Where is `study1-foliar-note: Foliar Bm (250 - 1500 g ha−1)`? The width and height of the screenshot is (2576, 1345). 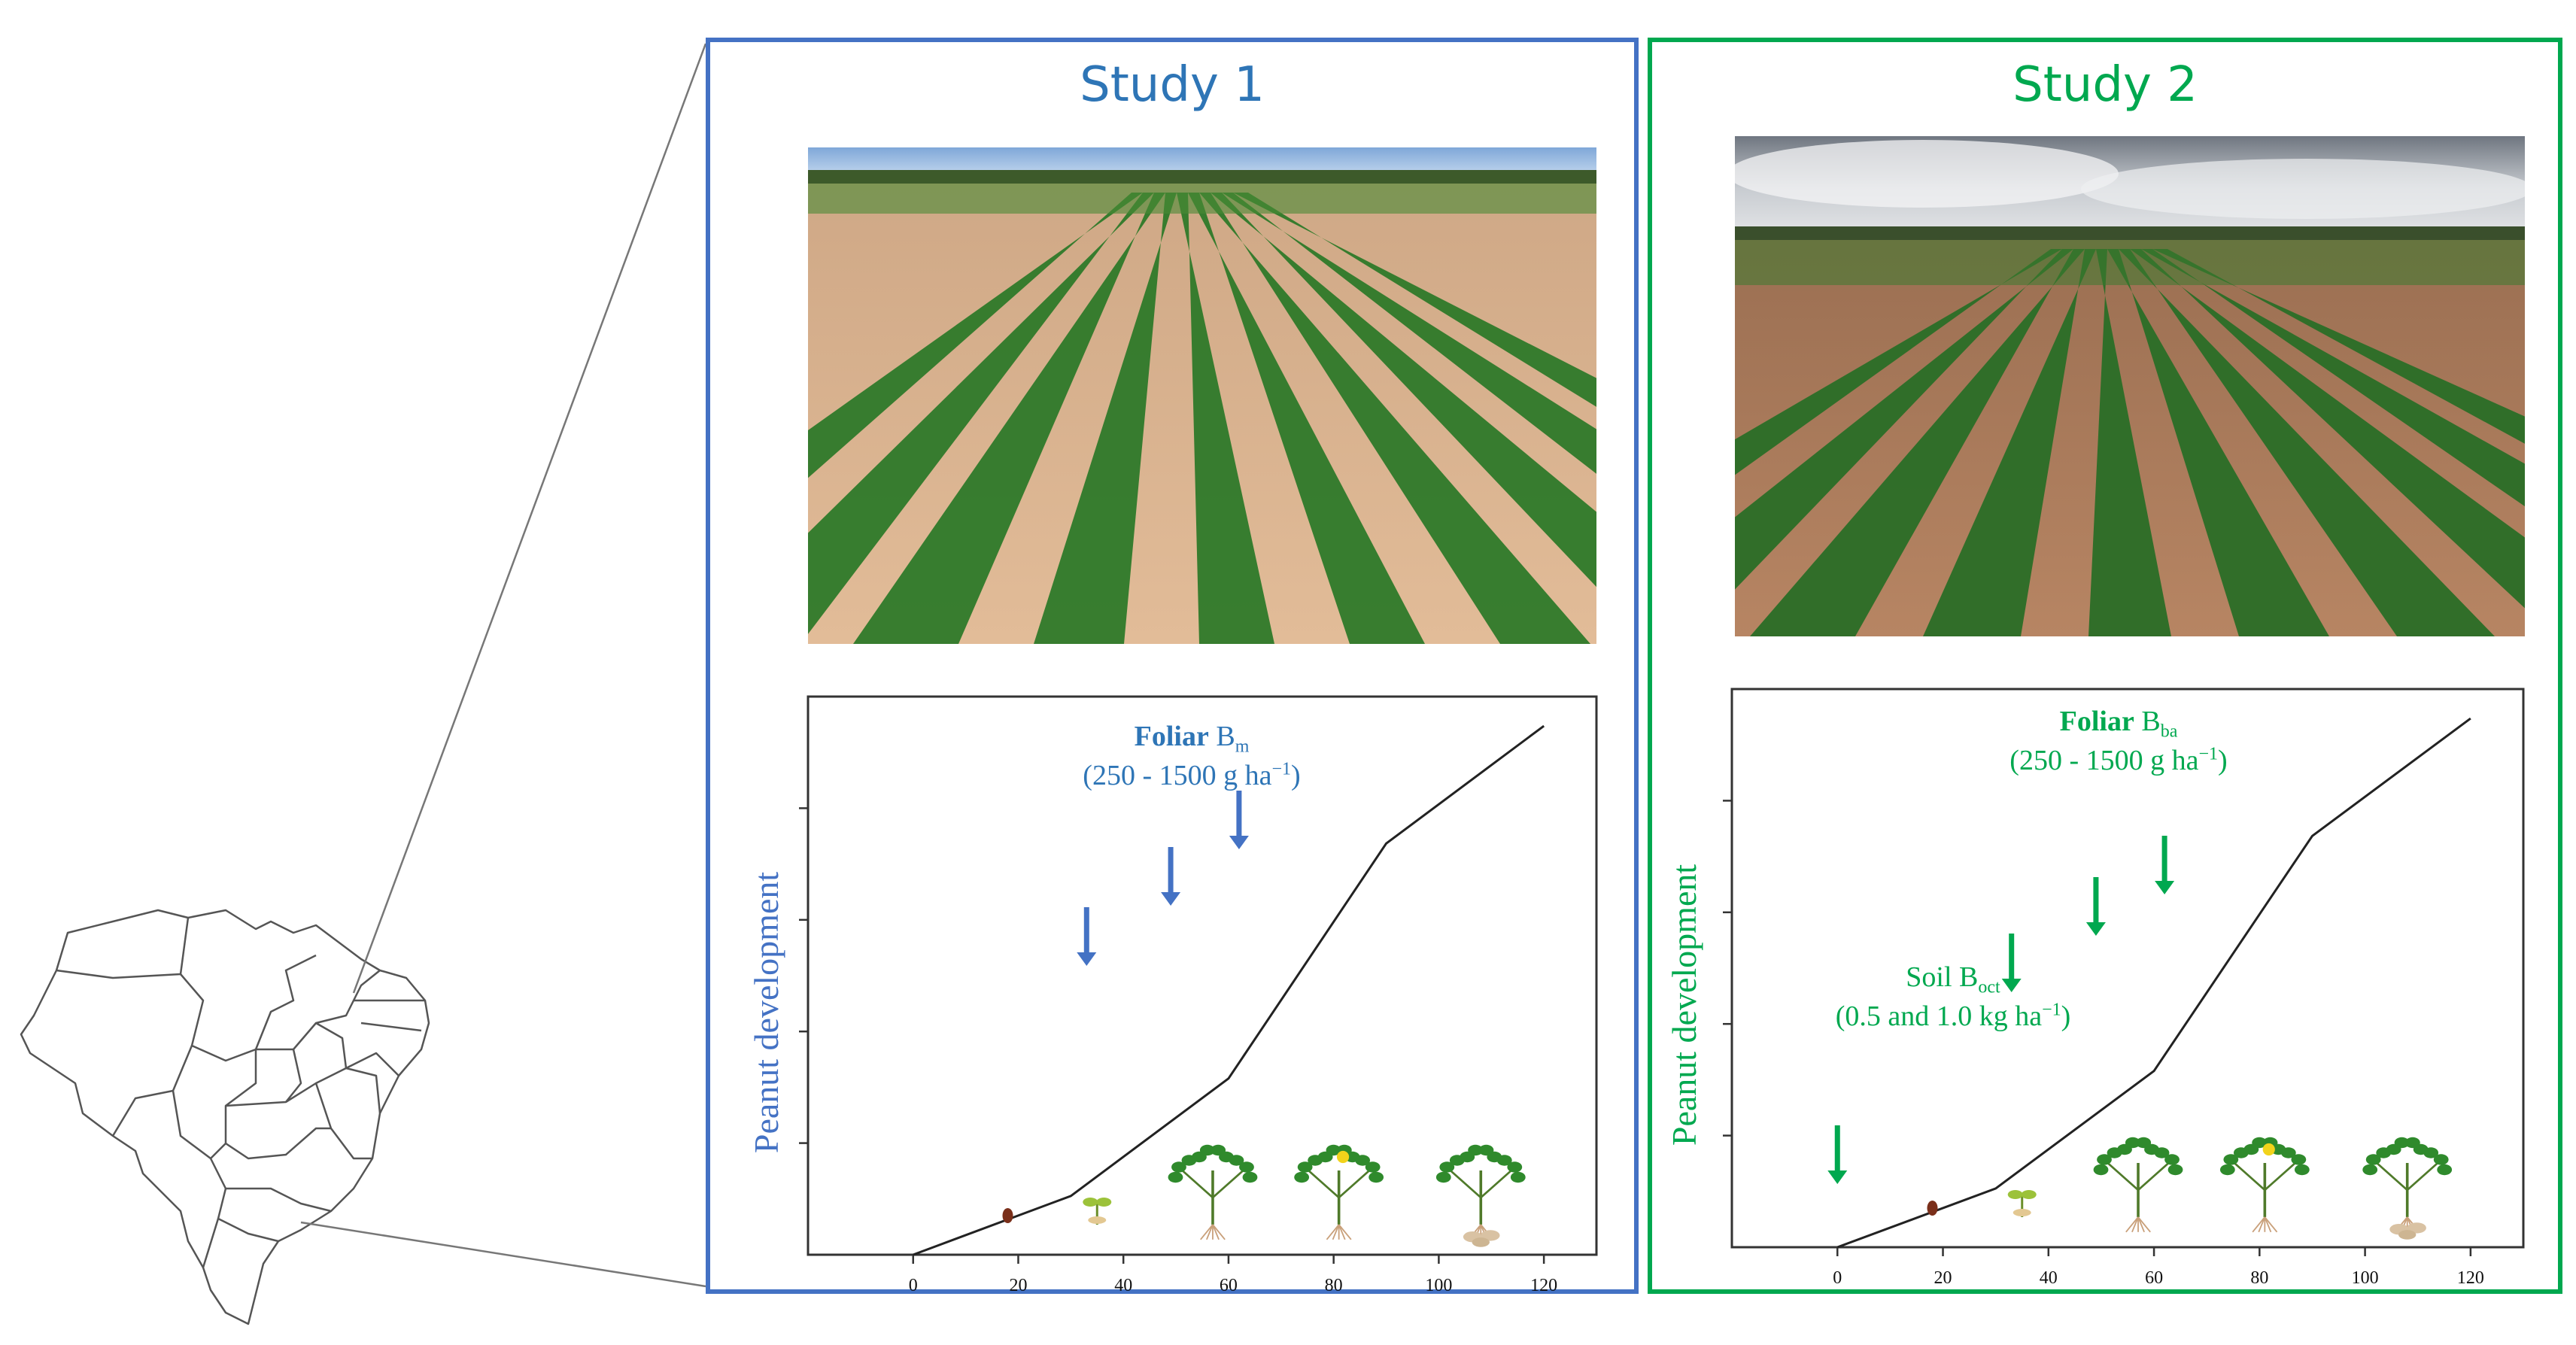 study1-foliar-note: Foliar Bm (250 - 1500 g ha−1) is located at coordinates (1192, 757).